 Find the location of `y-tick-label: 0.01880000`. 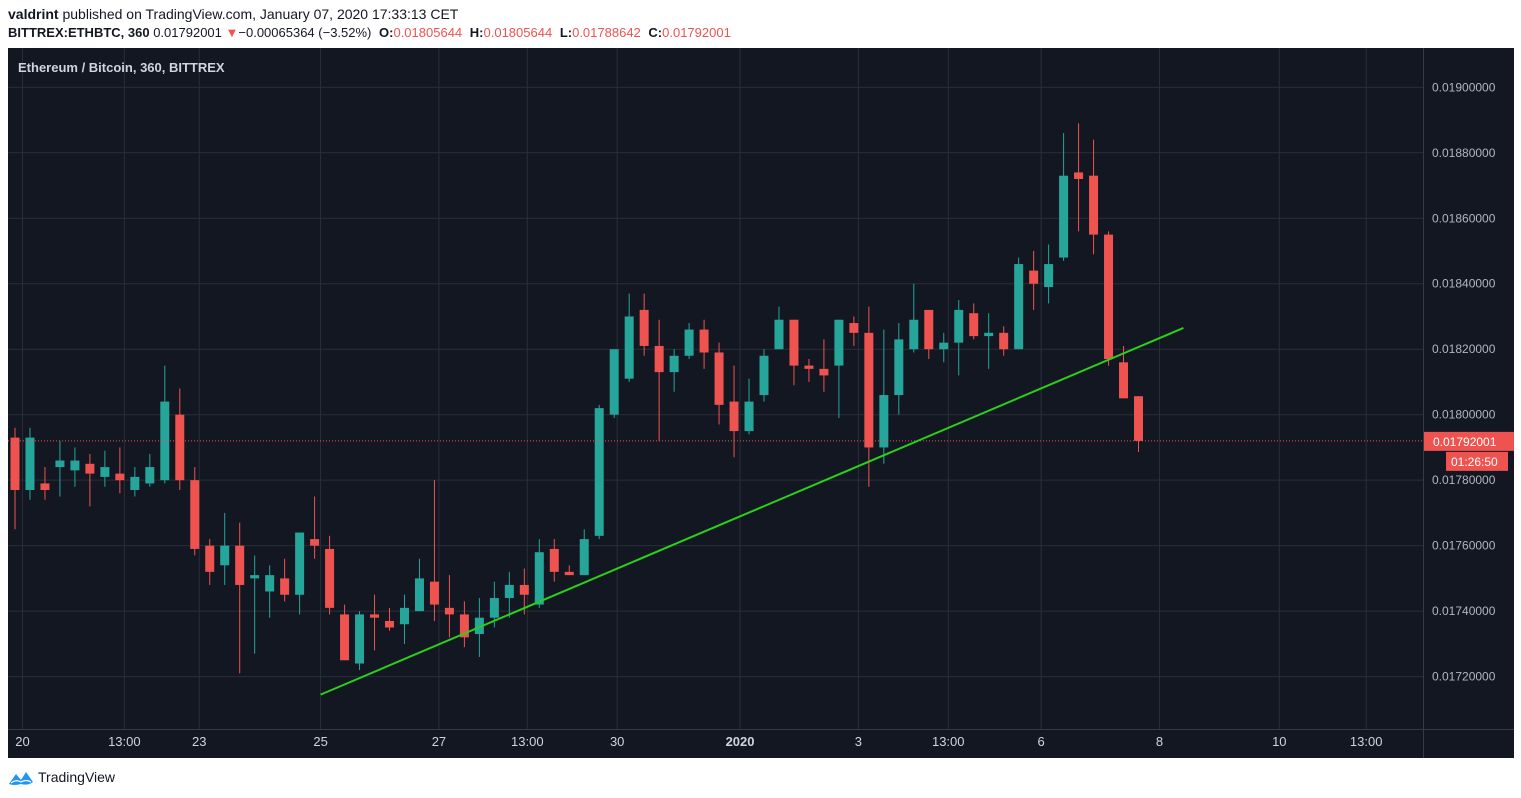

y-tick-label: 0.01880000 is located at coordinates (1464, 153).